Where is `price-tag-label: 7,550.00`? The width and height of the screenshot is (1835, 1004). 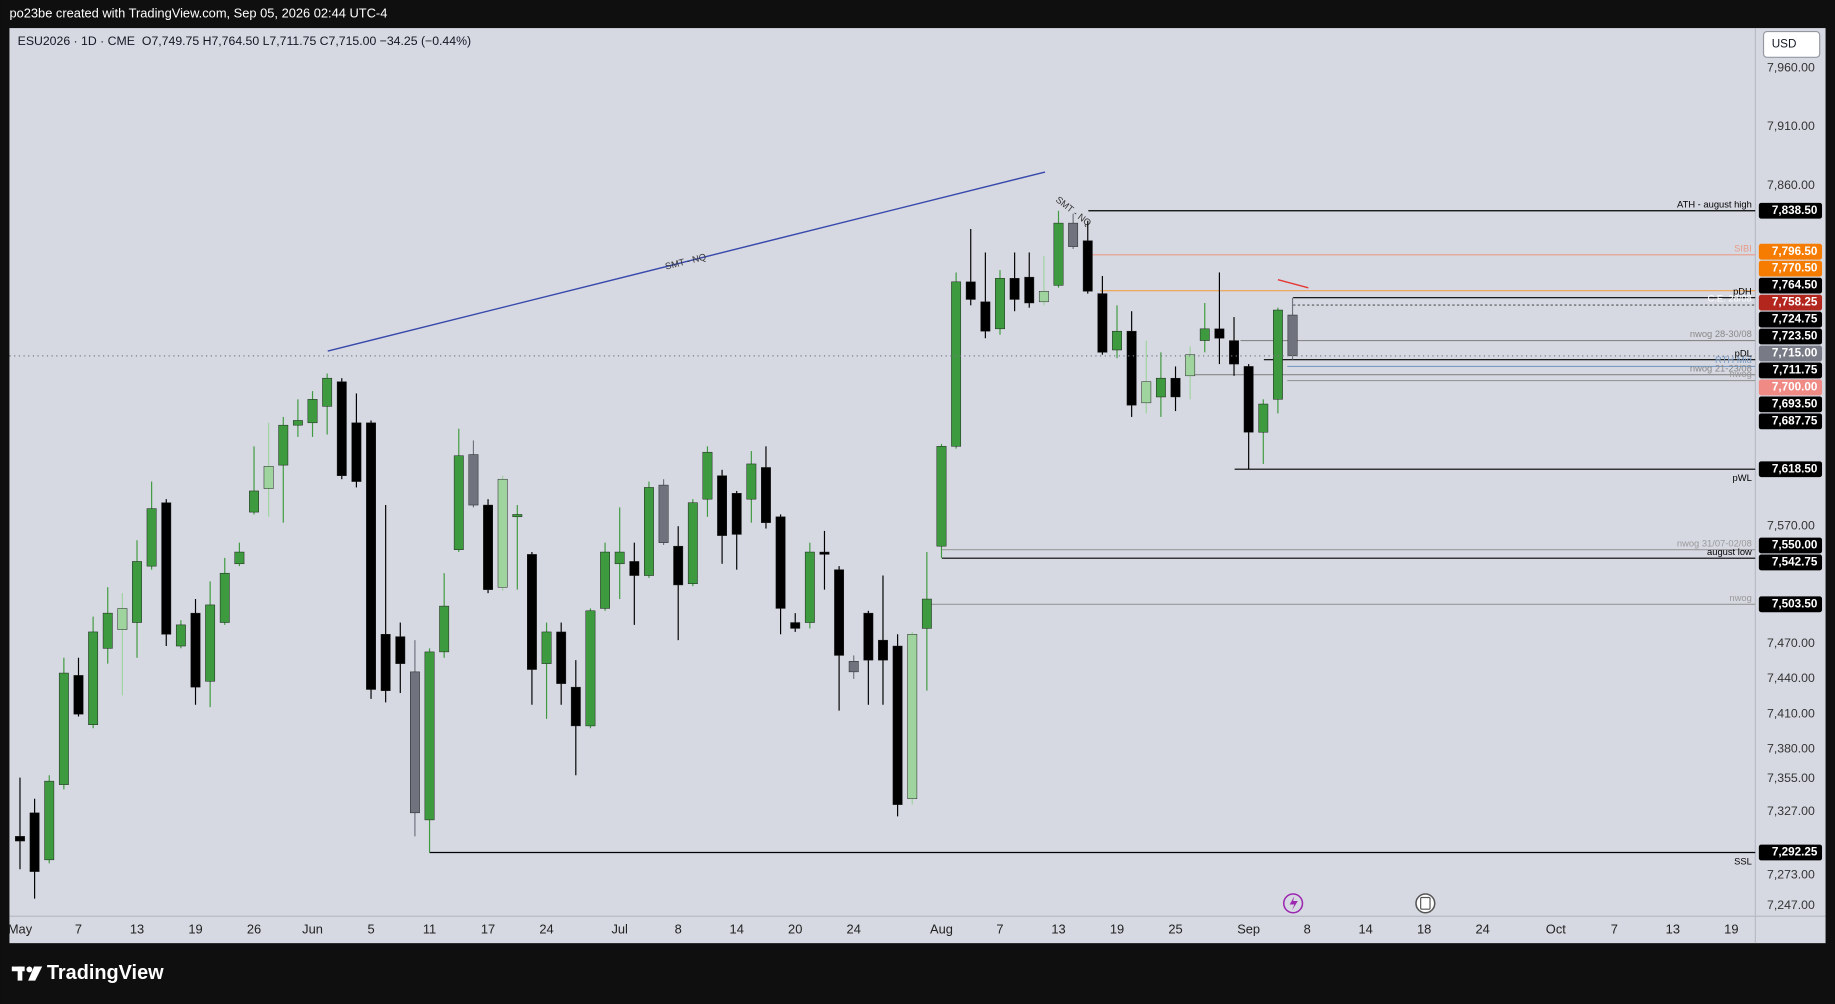 price-tag-label: 7,550.00 is located at coordinates (1795, 545).